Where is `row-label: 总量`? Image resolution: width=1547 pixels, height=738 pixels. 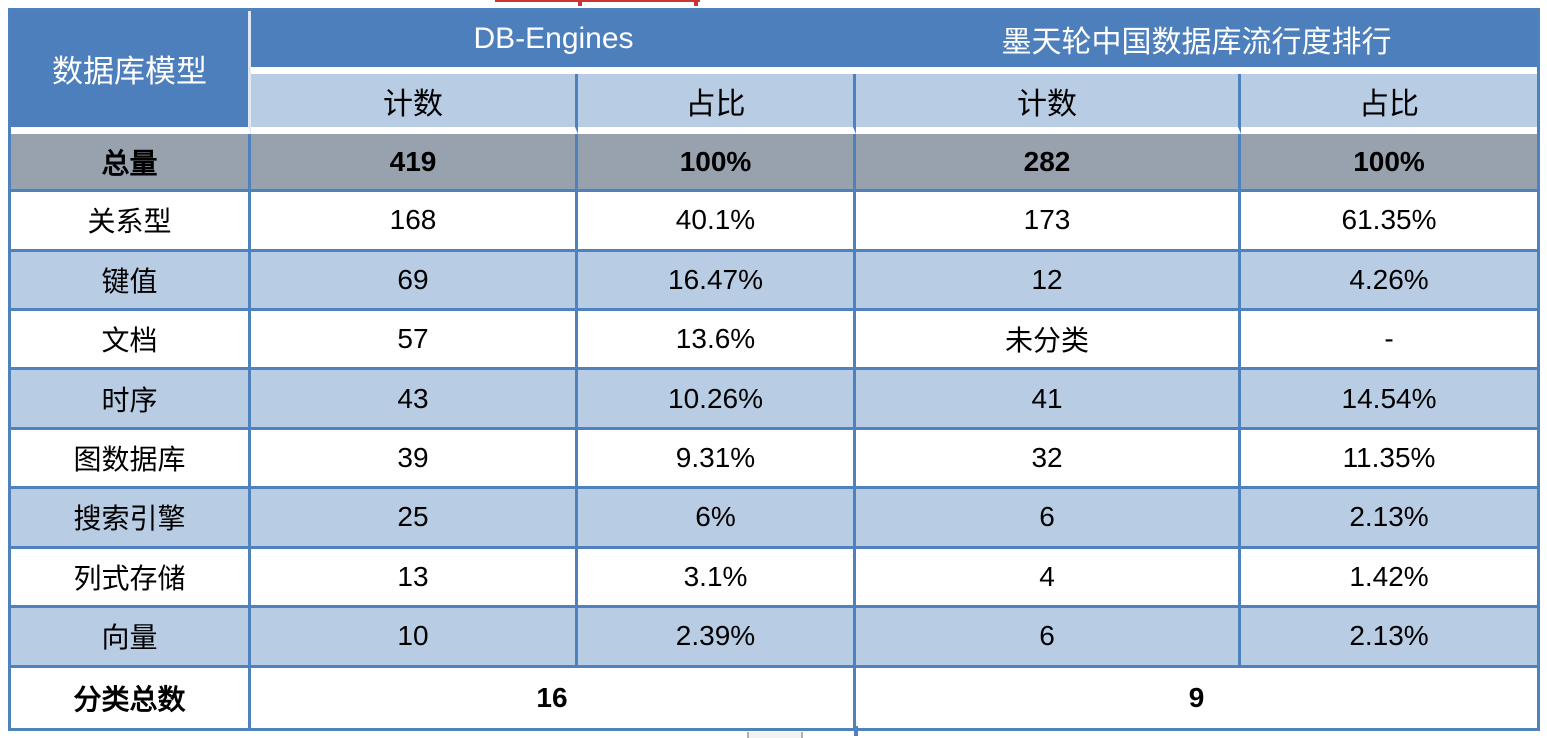
row-label: 总量 is located at coordinates (131, 163).